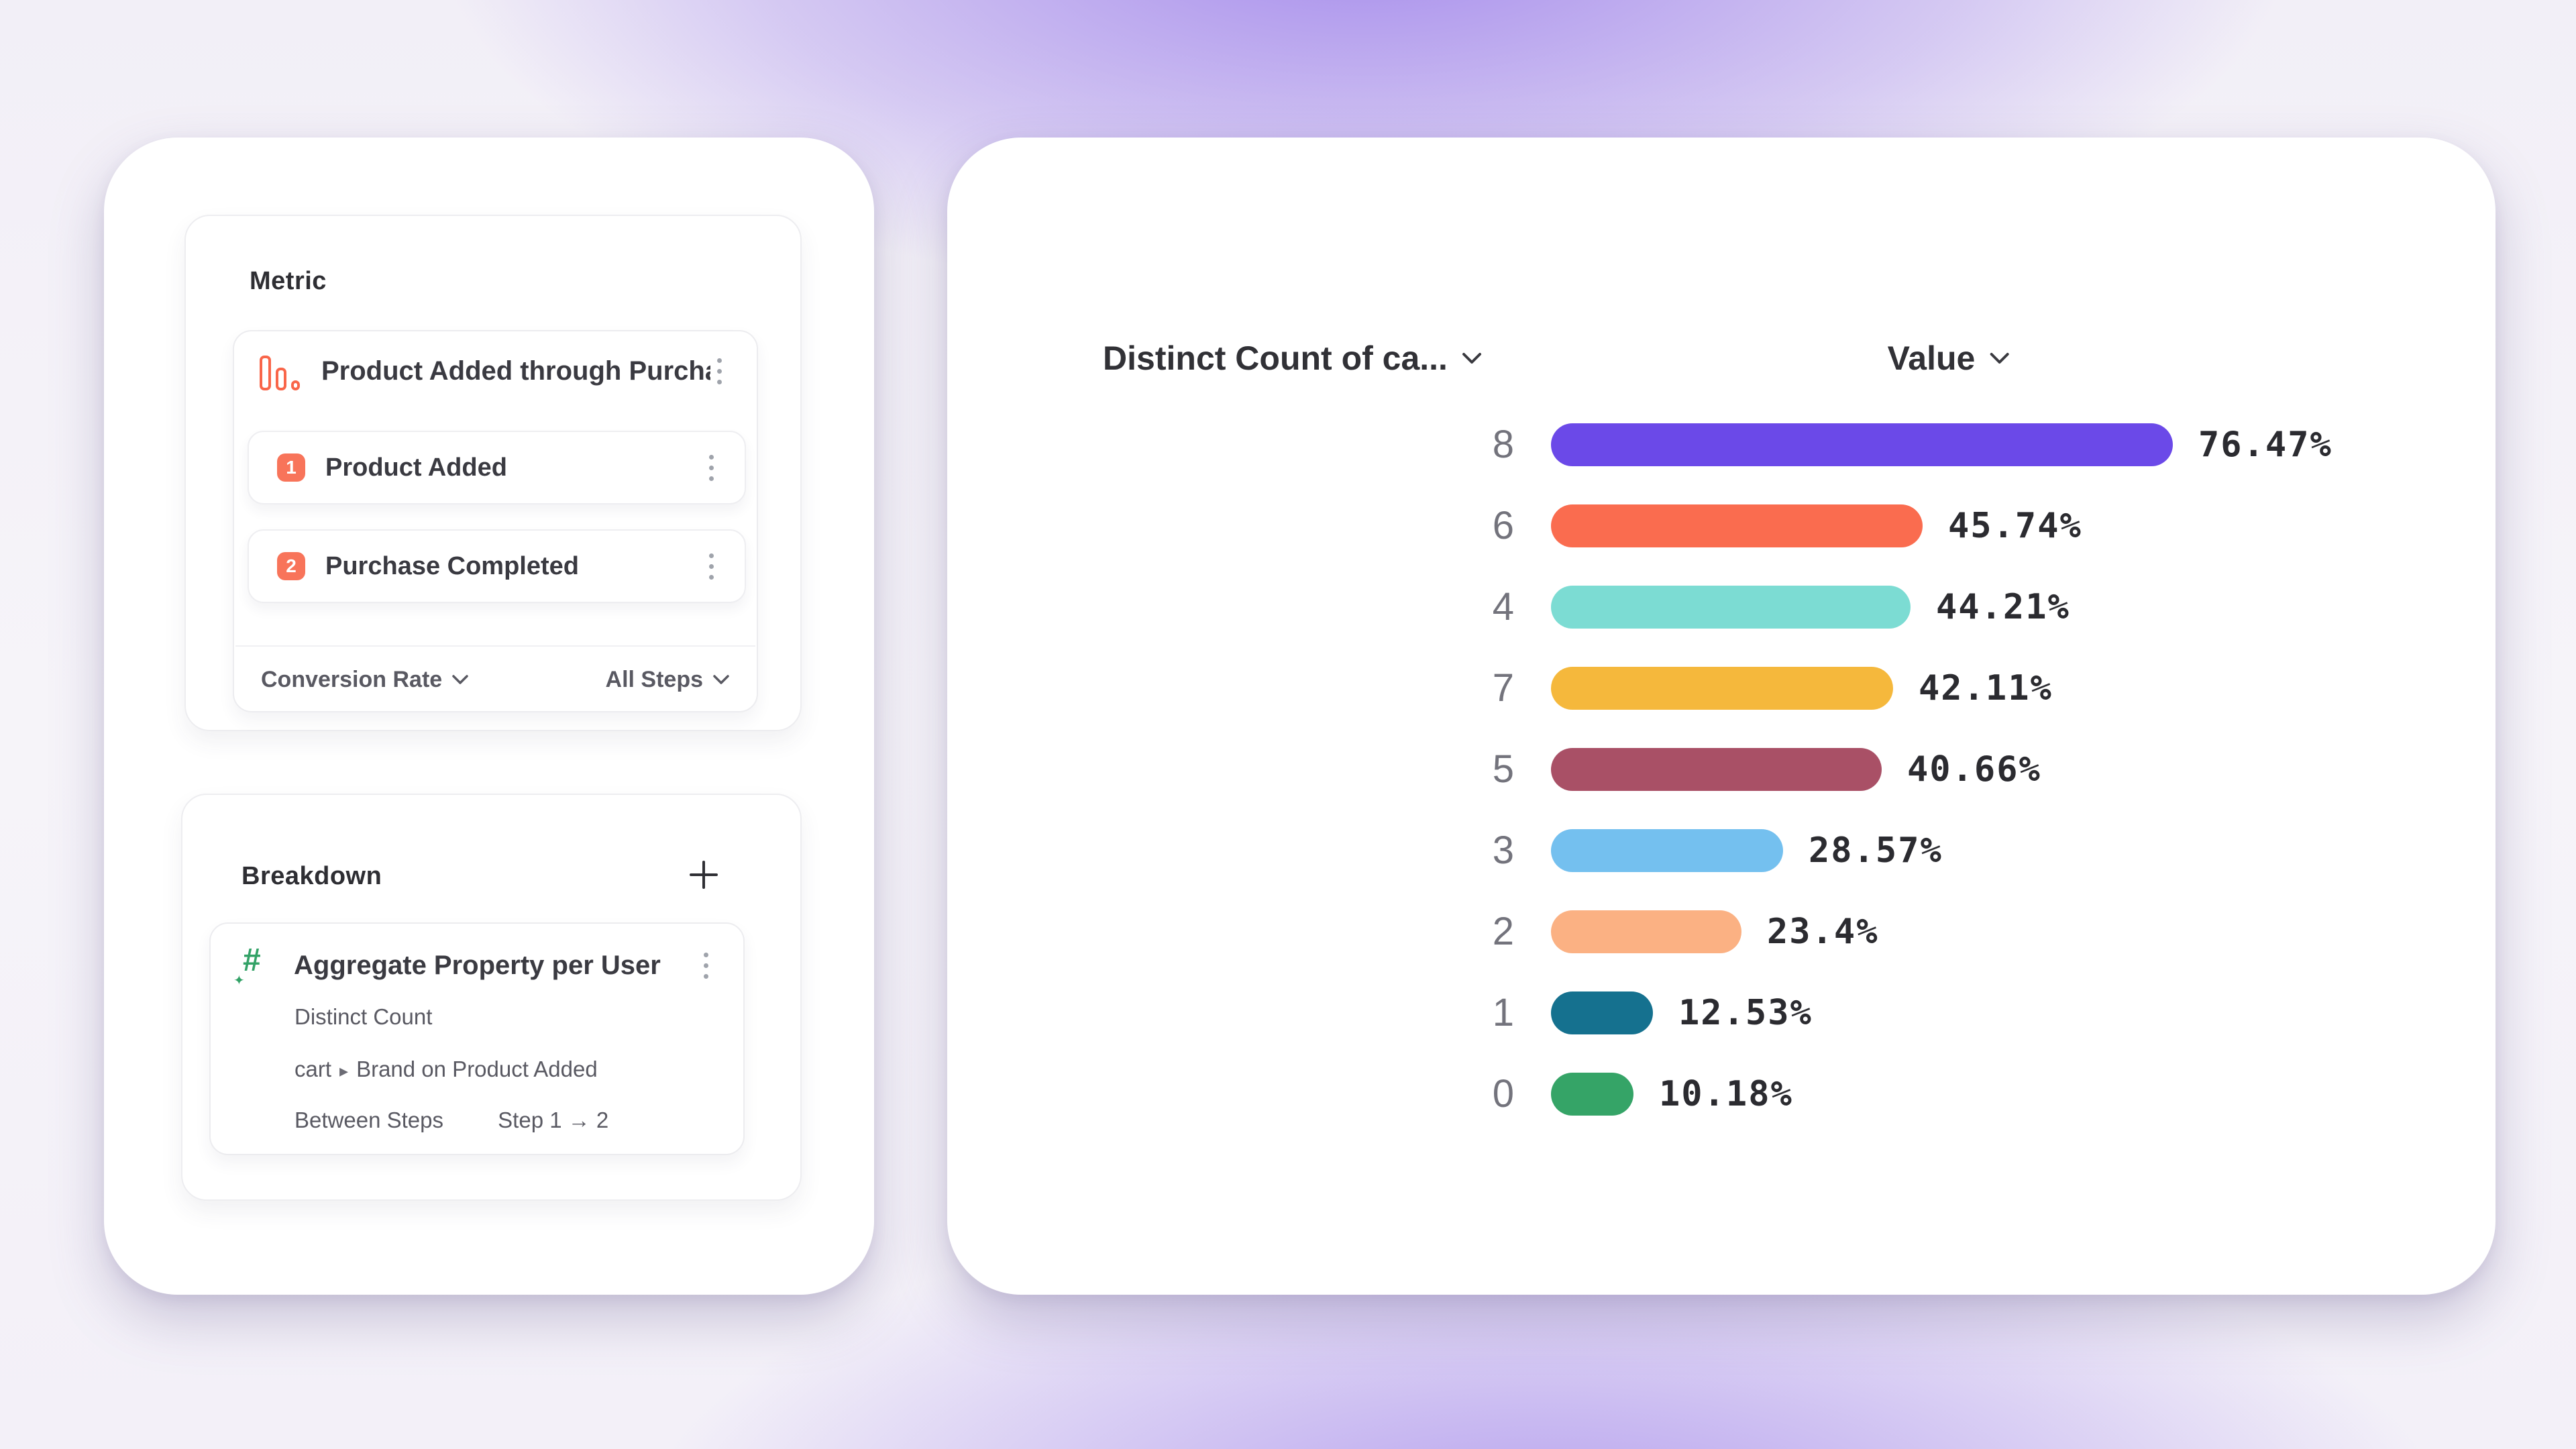 Image resolution: width=2576 pixels, height=1449 pixels. I want to click on chart-row: 5 40.66%, so click(1721, 769).